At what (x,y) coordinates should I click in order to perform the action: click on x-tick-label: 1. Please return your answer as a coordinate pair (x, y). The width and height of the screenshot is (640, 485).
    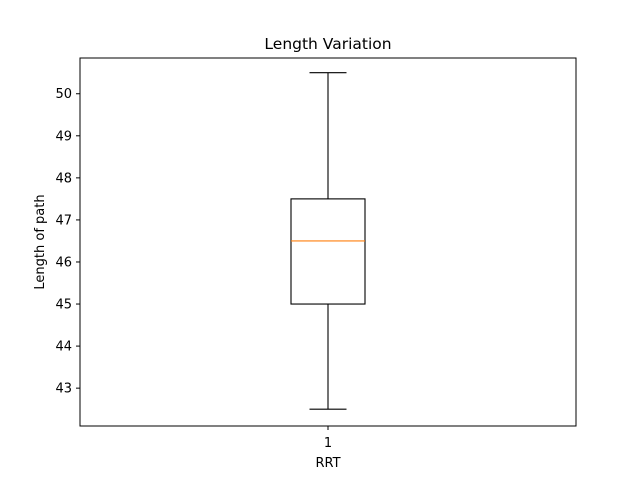
    Looking at the image, I should click on (328, 443).